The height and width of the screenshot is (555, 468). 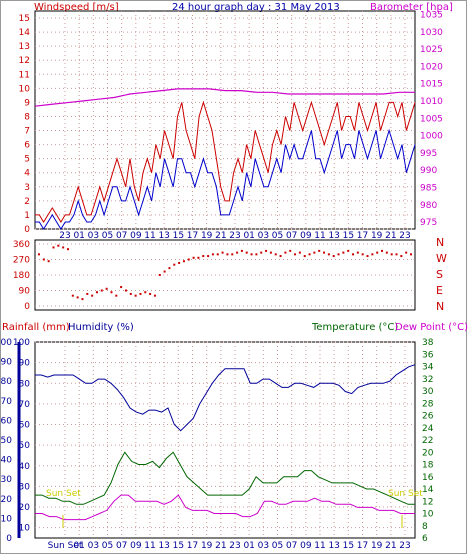 What do you see at coordinates (256, 7) in the screenshot?
I see `graph-title: 24 hour graph day : 31 May 2013` at bounding box center [256, 7].